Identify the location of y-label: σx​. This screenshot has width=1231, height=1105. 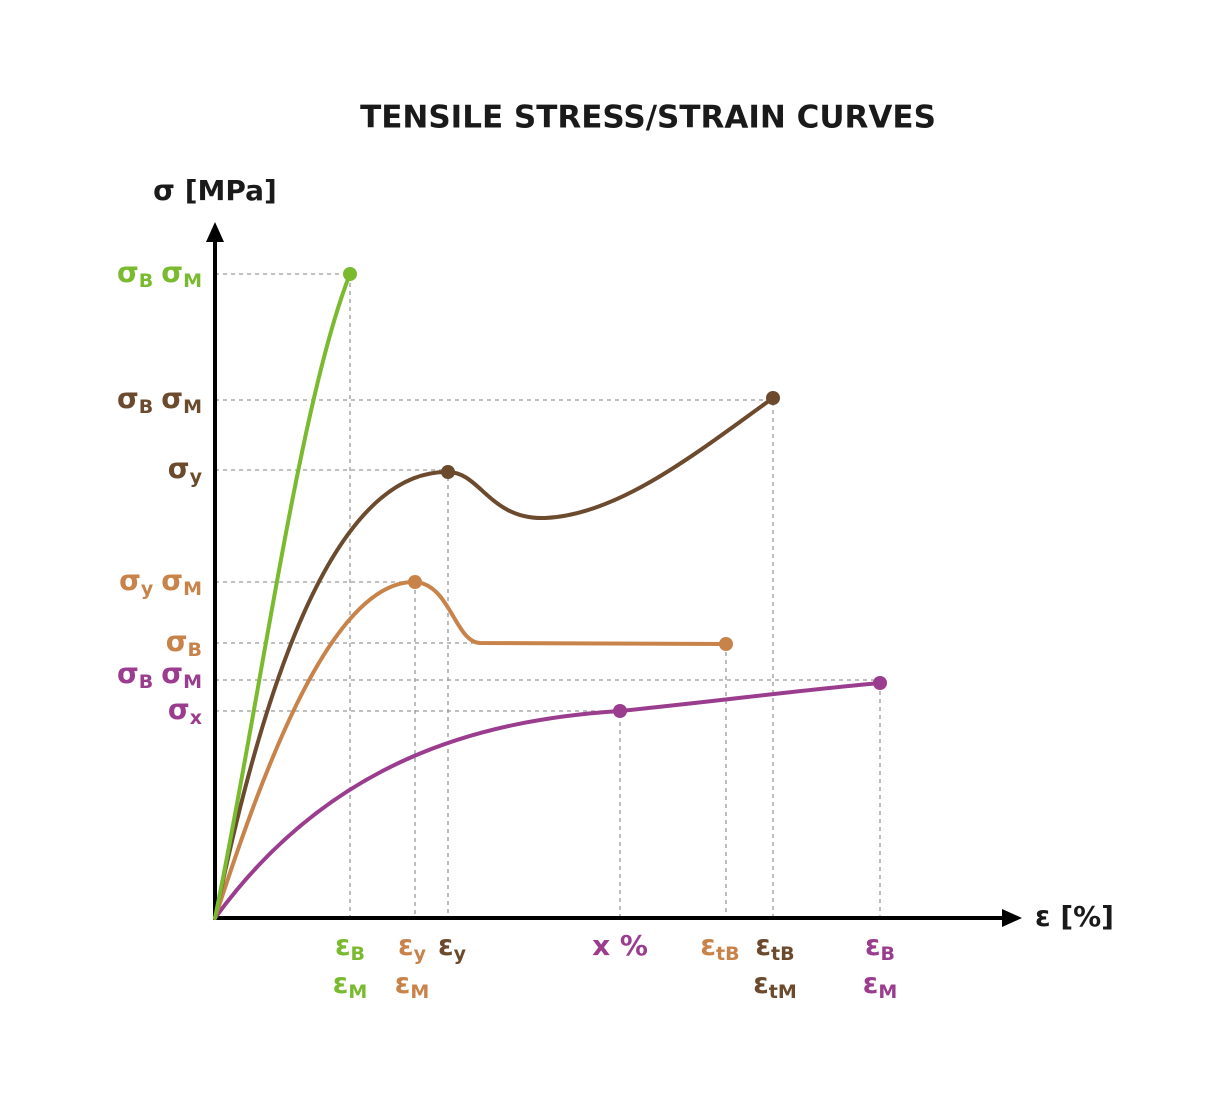
(185, 711).